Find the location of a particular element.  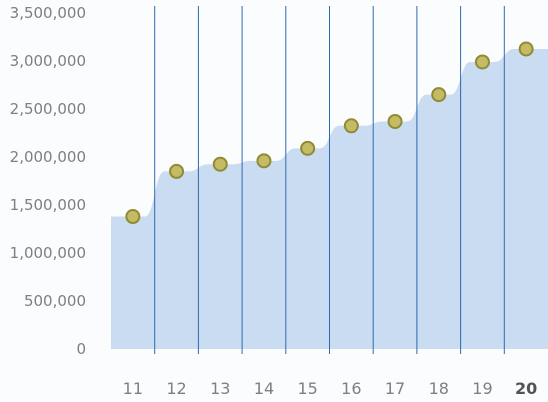

x-tick-label: 11 is located at coordinates (133, 388).